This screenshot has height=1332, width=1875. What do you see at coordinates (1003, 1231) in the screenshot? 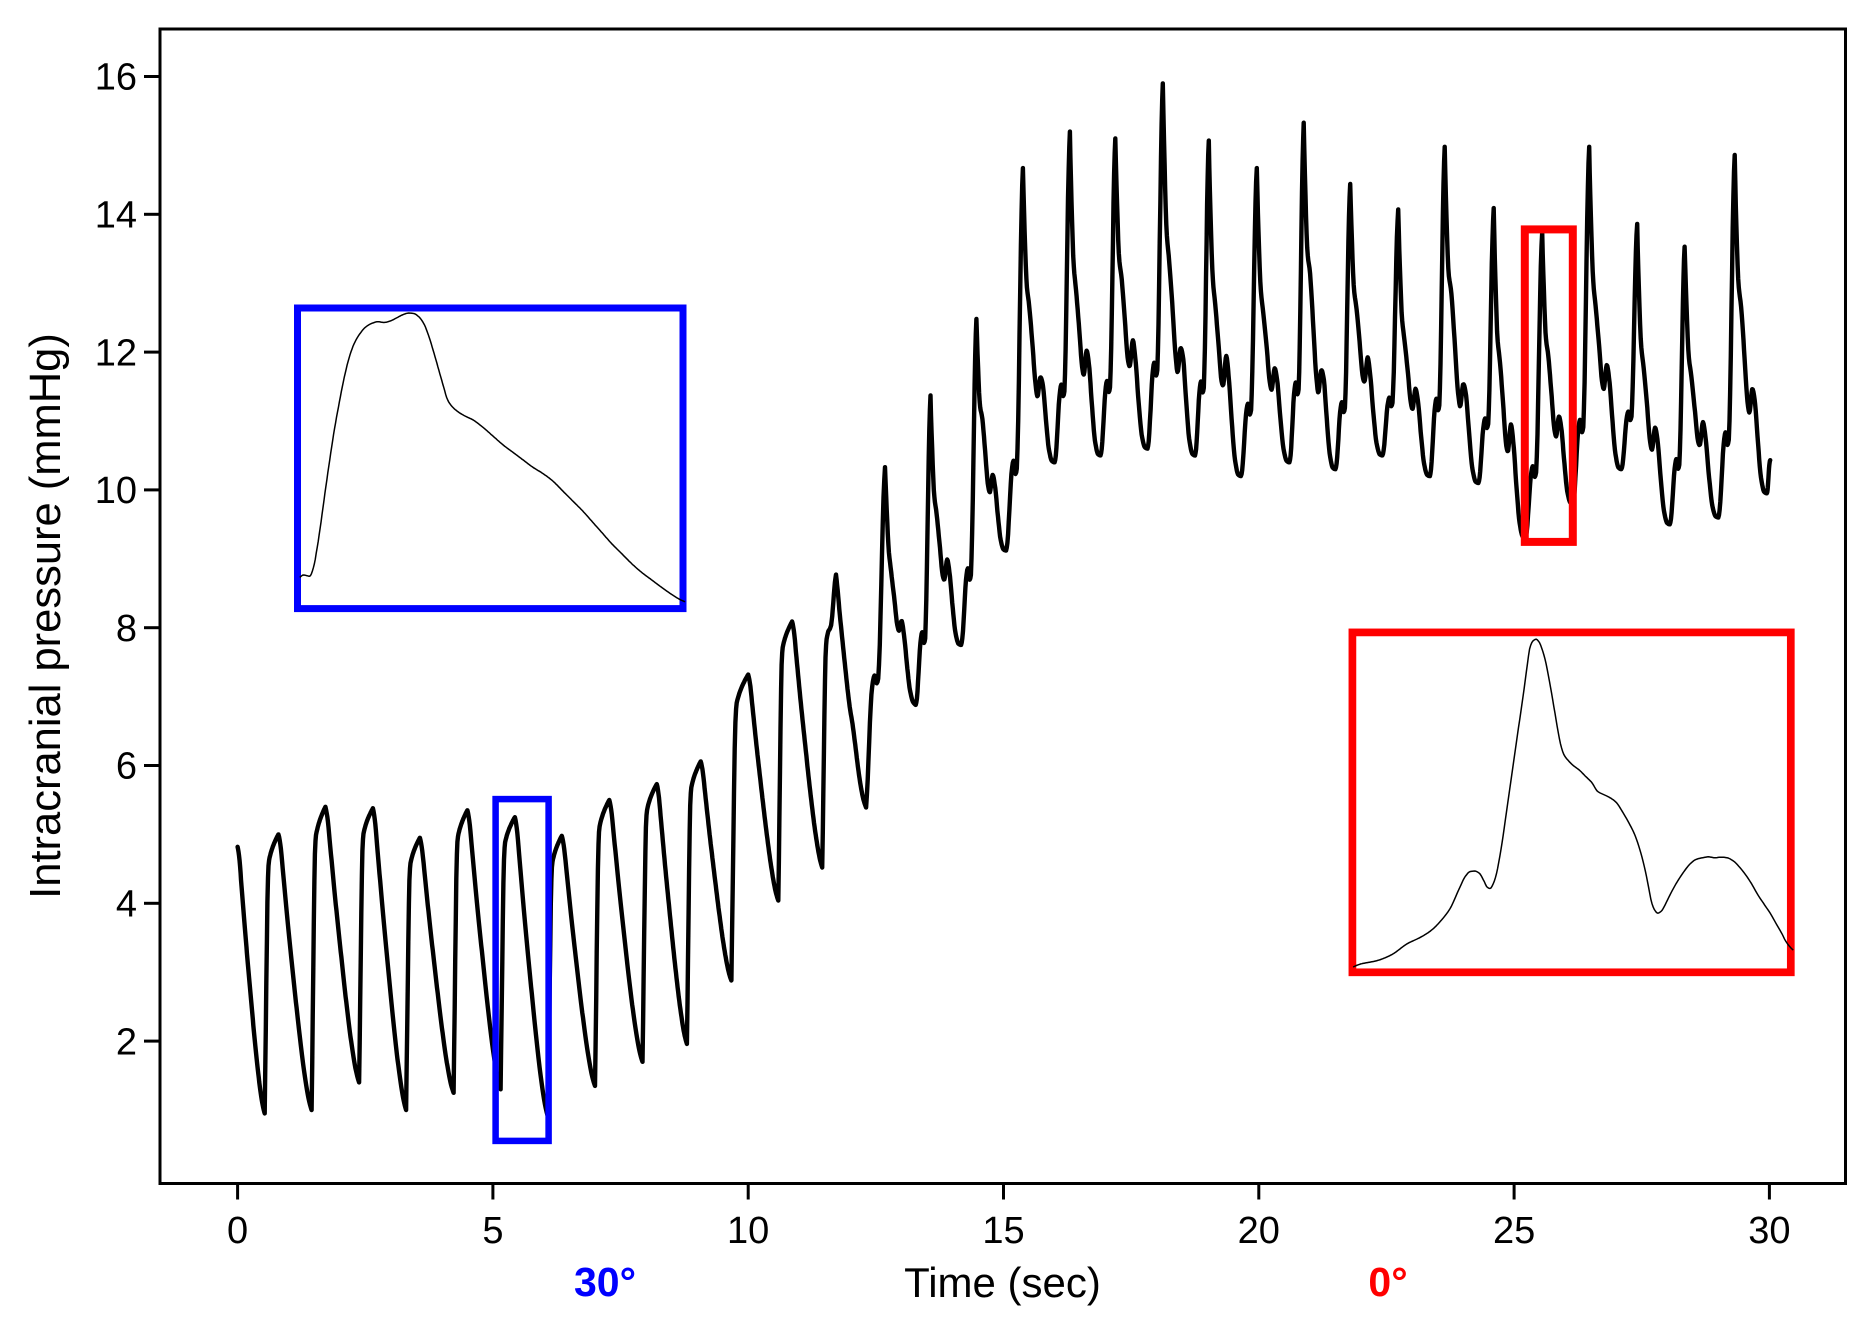
I see `svg-text: 15` at bounding box center [1003, 1231].